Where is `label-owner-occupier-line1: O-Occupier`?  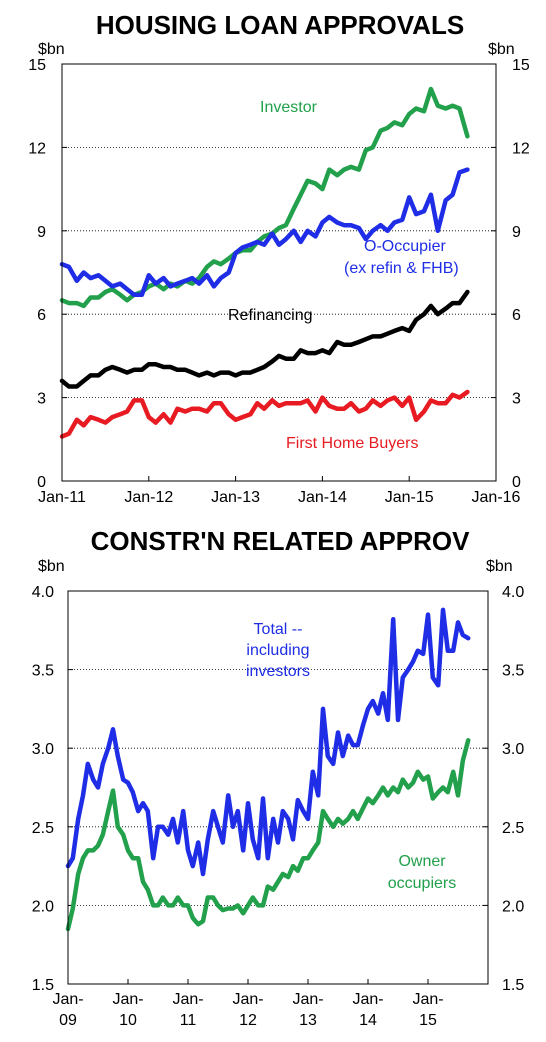 label-owner-occupier-line1: O-Occupier is located at coordinates (405, 246).